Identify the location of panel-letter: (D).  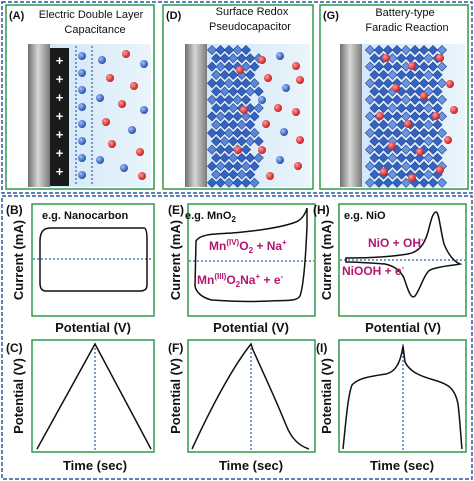
(174, 16).